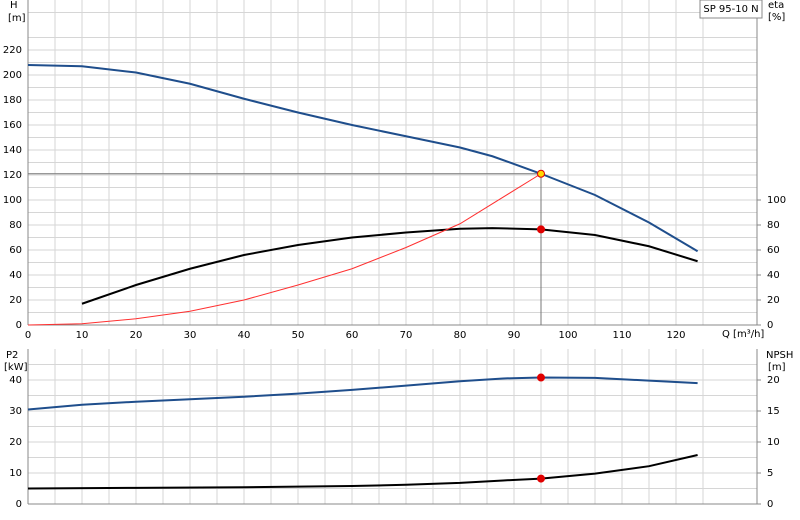 This screenshot has height=520, width=800. What do you see at coordinates (15, 411) in the screenshot?
I see `y-tick-label: 30` at bounding box center [15, 411].